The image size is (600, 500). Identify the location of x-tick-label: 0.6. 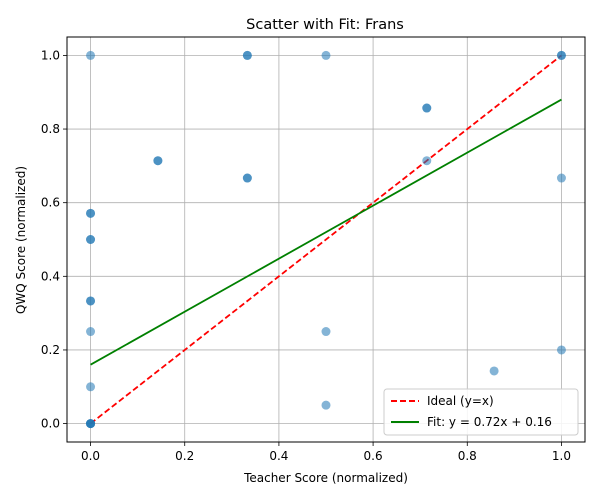
(373, 456).